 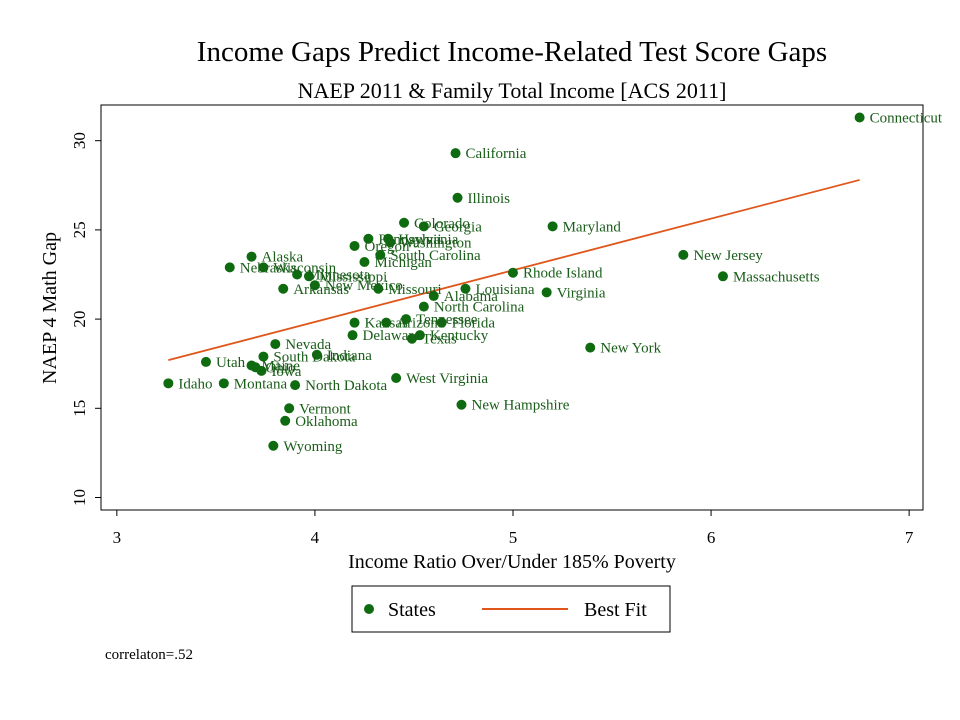 I want to click on point-label-virginia: Virginia, so click(x=581, y=293).